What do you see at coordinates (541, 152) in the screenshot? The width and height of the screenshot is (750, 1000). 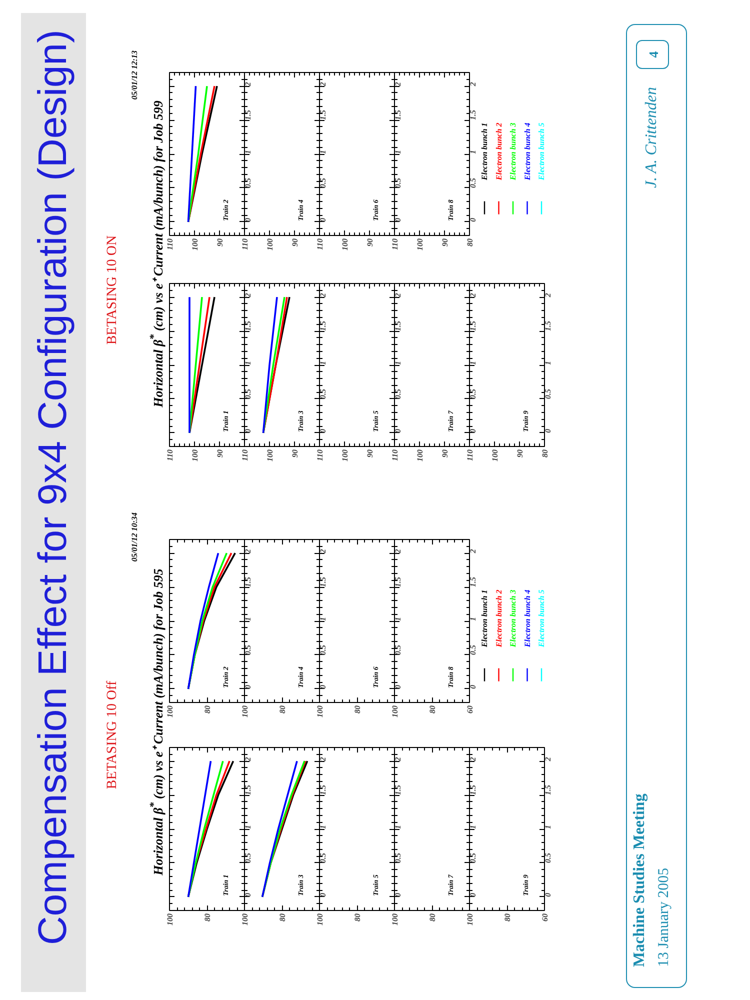 I see `legend-label: Electron bunch 5` at bounding box center [541, 152].